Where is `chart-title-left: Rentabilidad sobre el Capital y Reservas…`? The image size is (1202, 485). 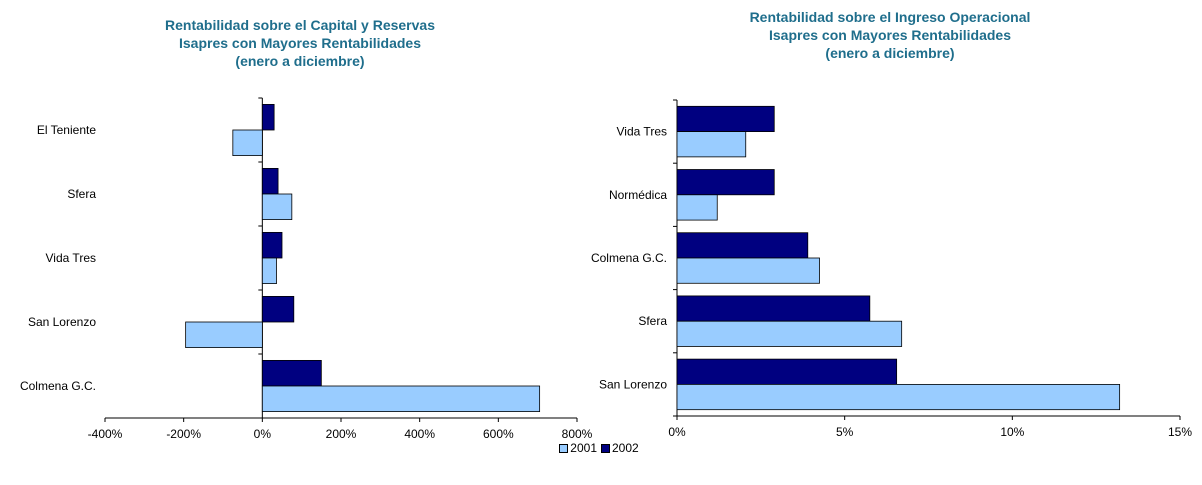 chart-title-left: Rentabilidad sobre el Capital y Reservas… is located at coordinates (300, 43).